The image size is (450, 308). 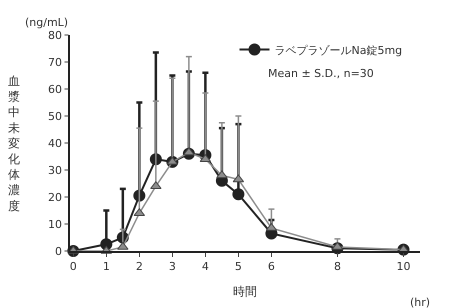 I want to click on x-tick-label: 3, so click(x=172, y=266).